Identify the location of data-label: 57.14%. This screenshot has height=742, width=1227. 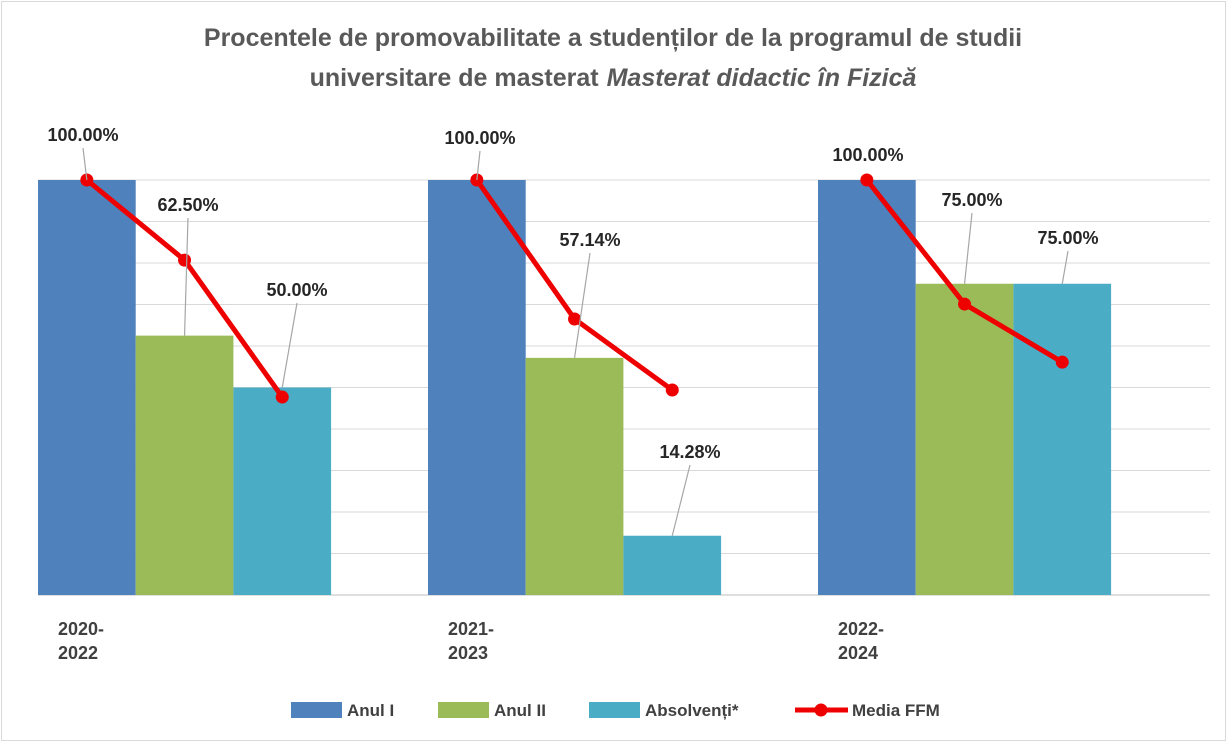
(589, 240).